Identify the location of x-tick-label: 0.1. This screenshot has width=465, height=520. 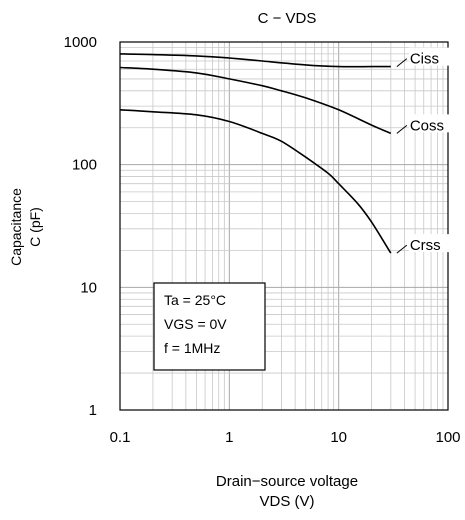
(120, 437).